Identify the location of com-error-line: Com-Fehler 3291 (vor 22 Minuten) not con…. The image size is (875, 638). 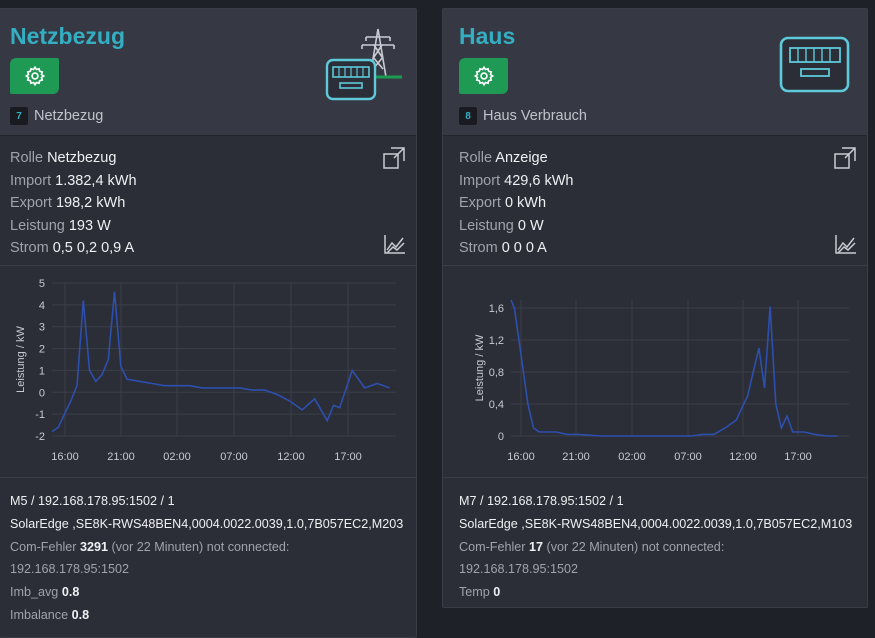
(208, 547).